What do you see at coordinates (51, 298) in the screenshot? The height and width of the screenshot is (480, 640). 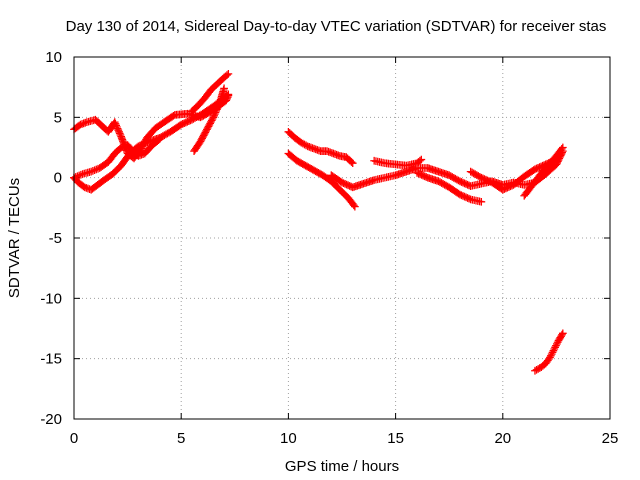 I see `y-tick-label: -10` at bounding box center [51, 298].